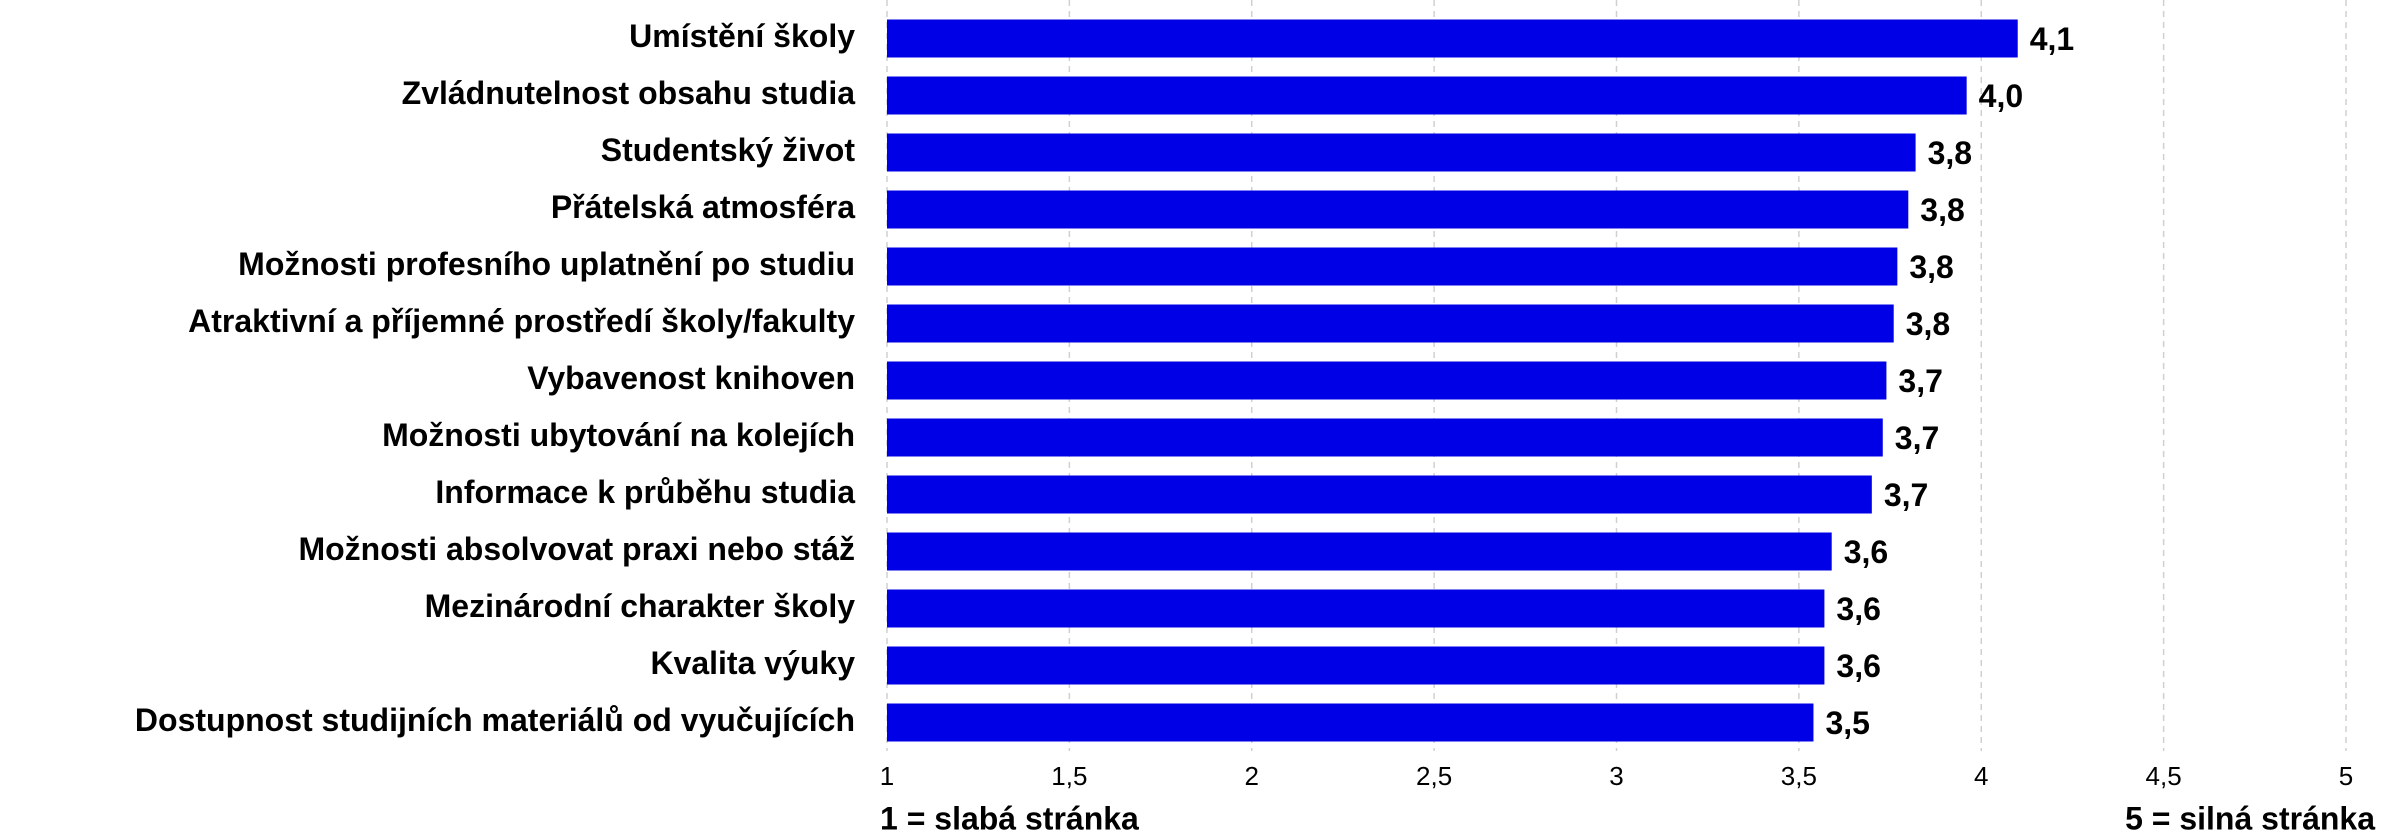  Describe the element at coordinates (629, 93) in the screenshot. I see `y-tick-label: Zvládnutelnost obsahu studia` at that location.